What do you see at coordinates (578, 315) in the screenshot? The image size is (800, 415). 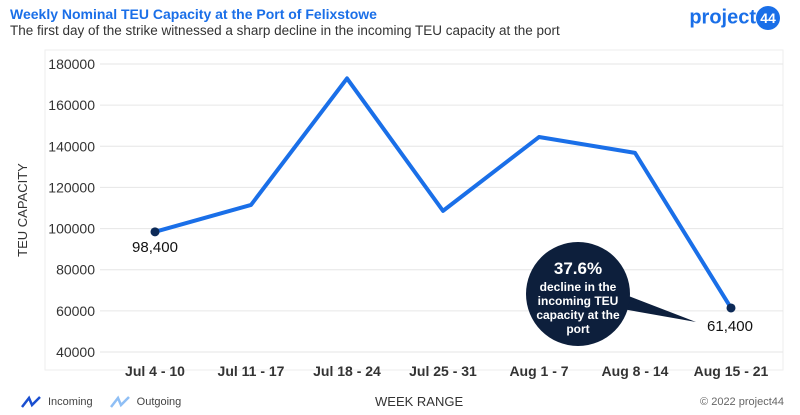 I see `callout-text: capacity at the` at bounding box center [578, 315].